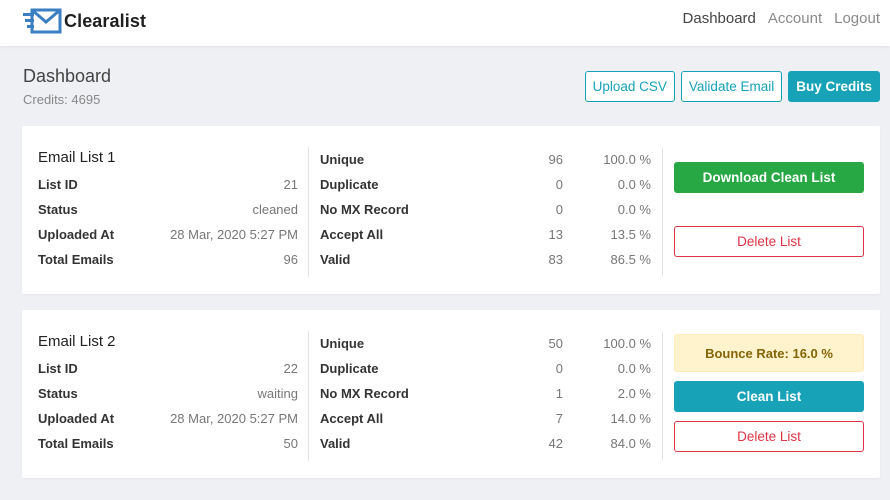 This screenshot has width=890, height=500. Describe the element at coordinates (290, 443) in the screenshot. I see `total-emails-value: 50` at that location.